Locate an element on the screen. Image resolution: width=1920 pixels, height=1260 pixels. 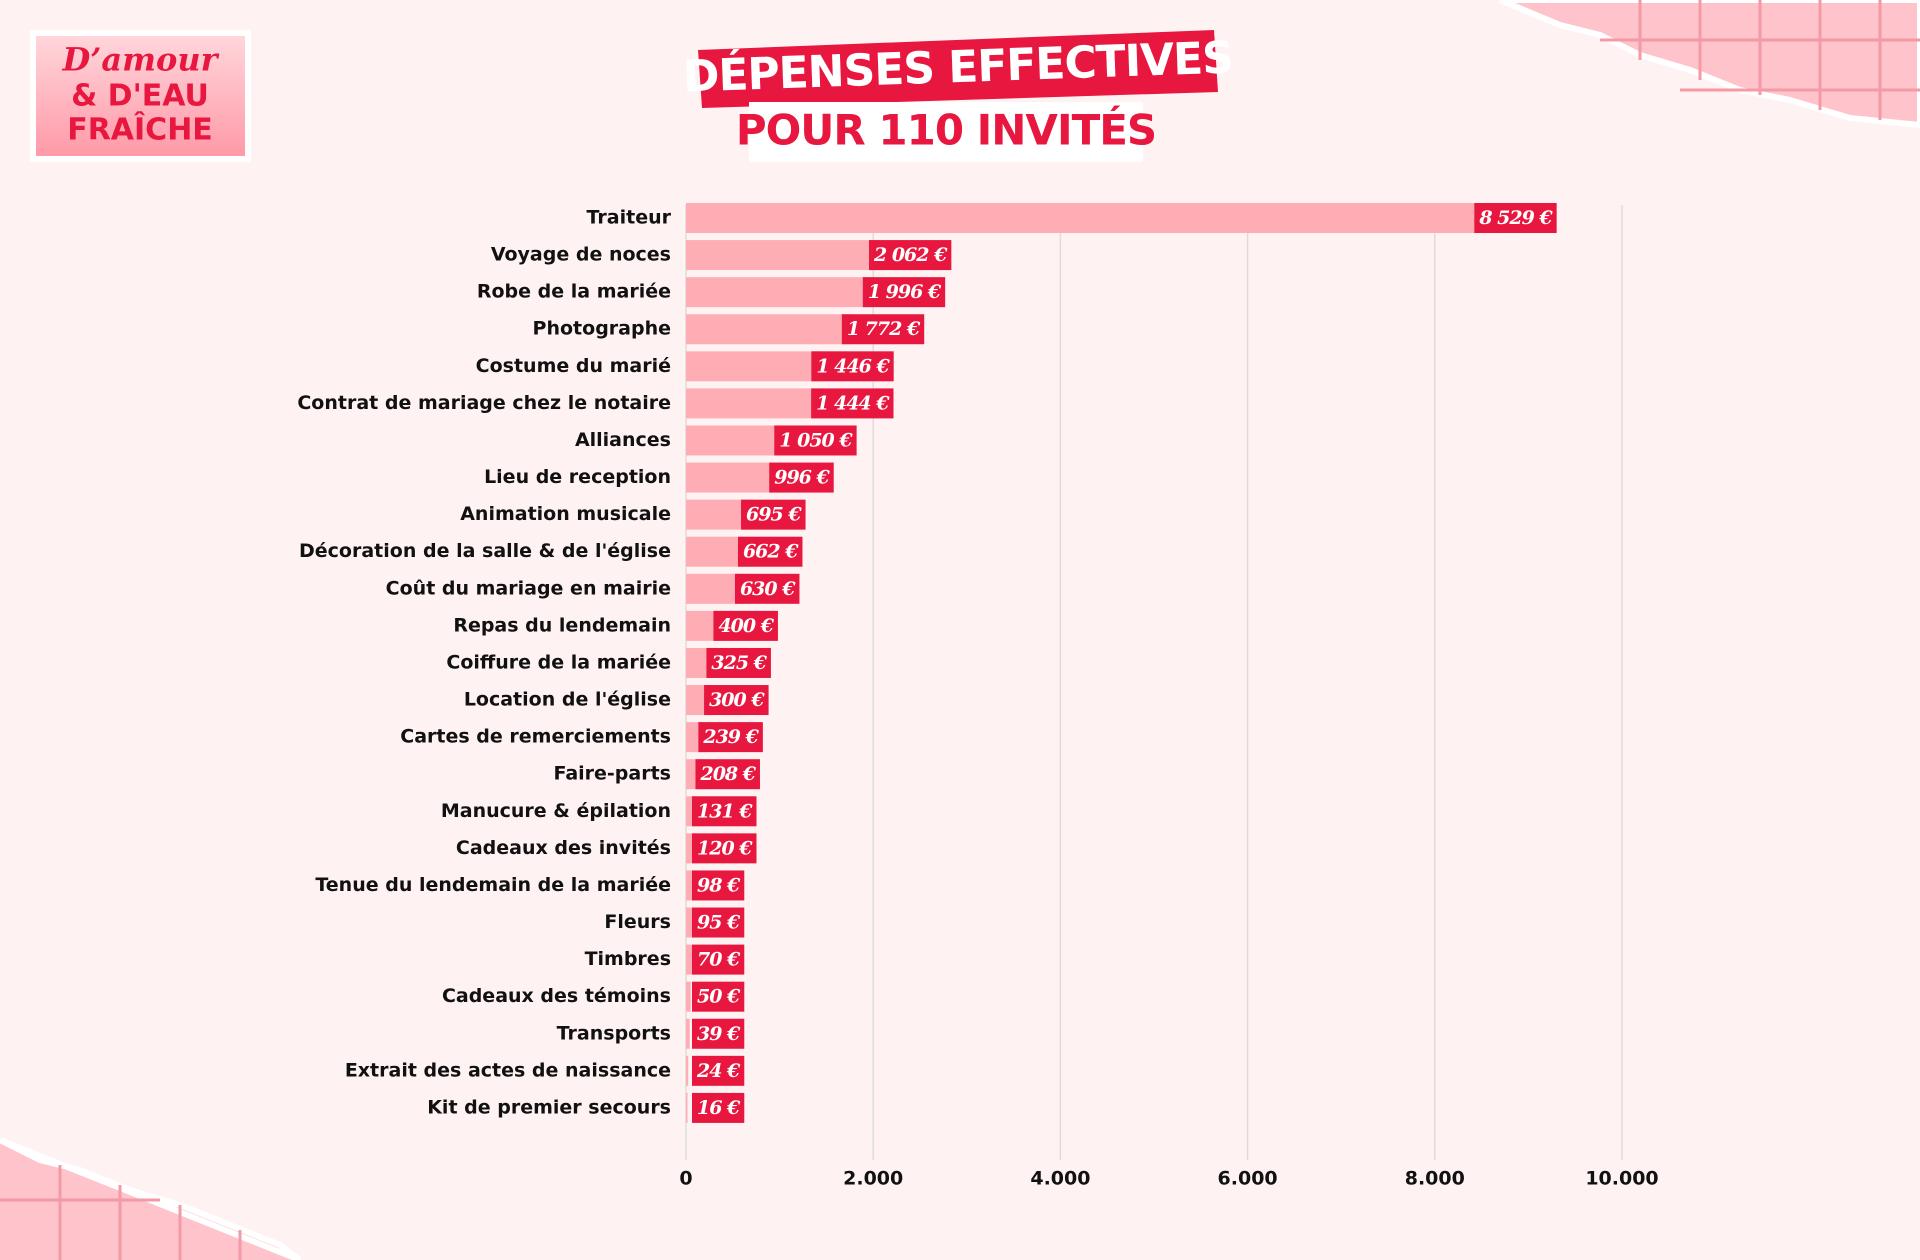
y-tick-label: Cartes de remerciements is located at coordinates (535, 737).